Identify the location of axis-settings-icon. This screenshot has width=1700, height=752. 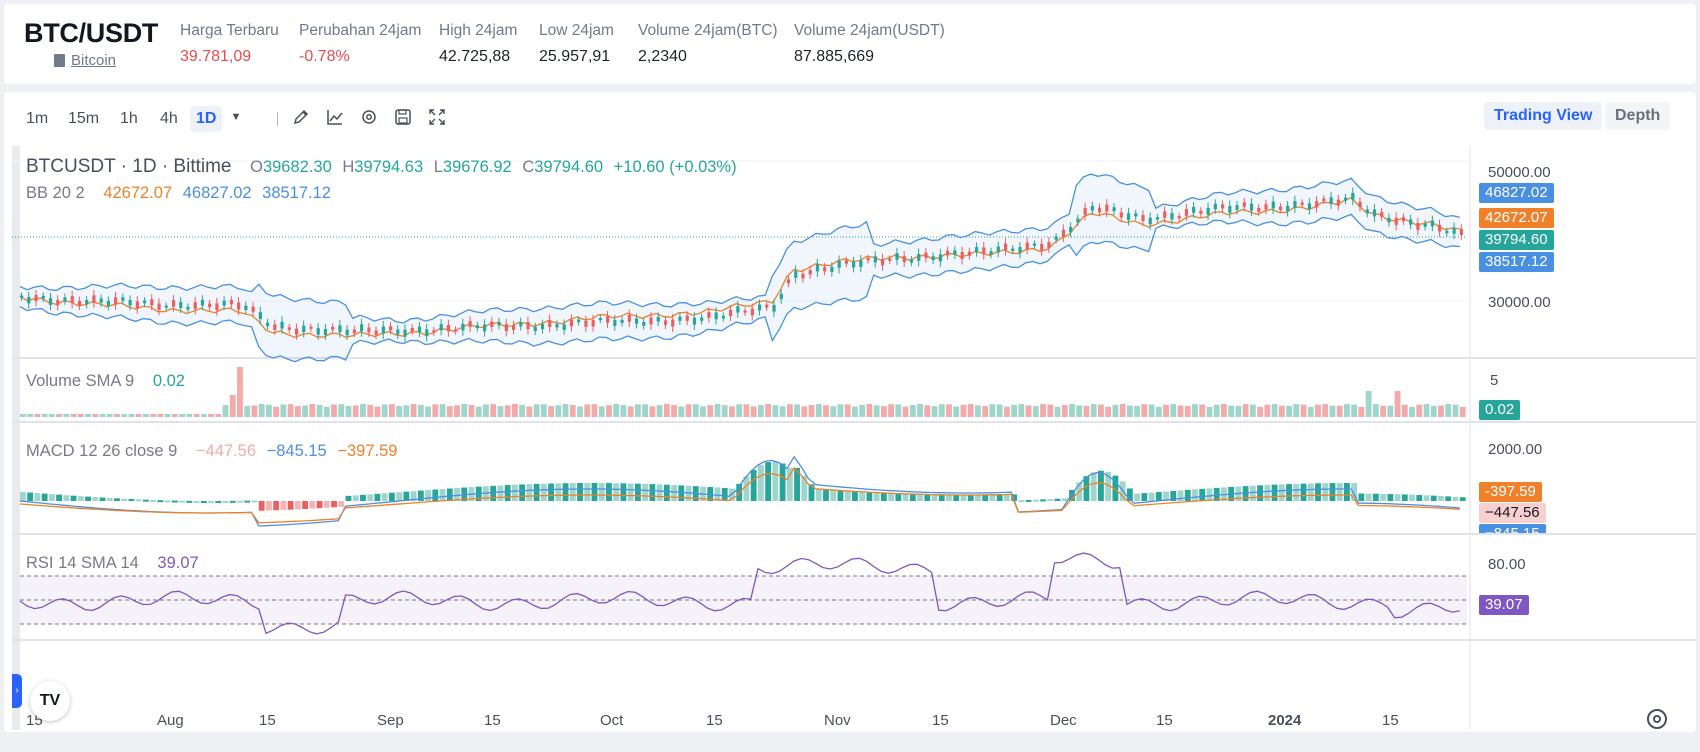
(1657, 719).